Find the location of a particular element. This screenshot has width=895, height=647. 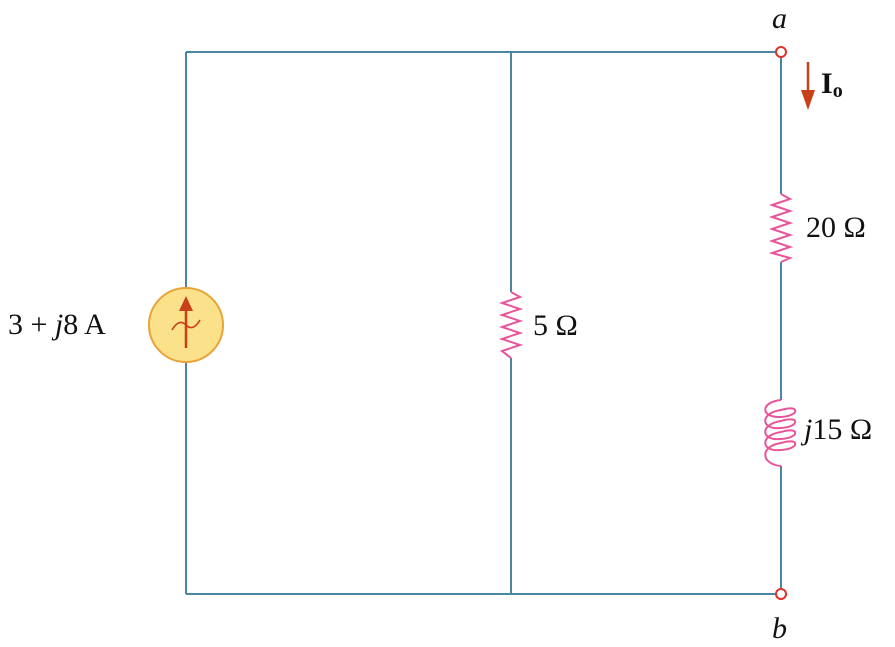

resistor-20-ohm is located at coordinates (781, 228).